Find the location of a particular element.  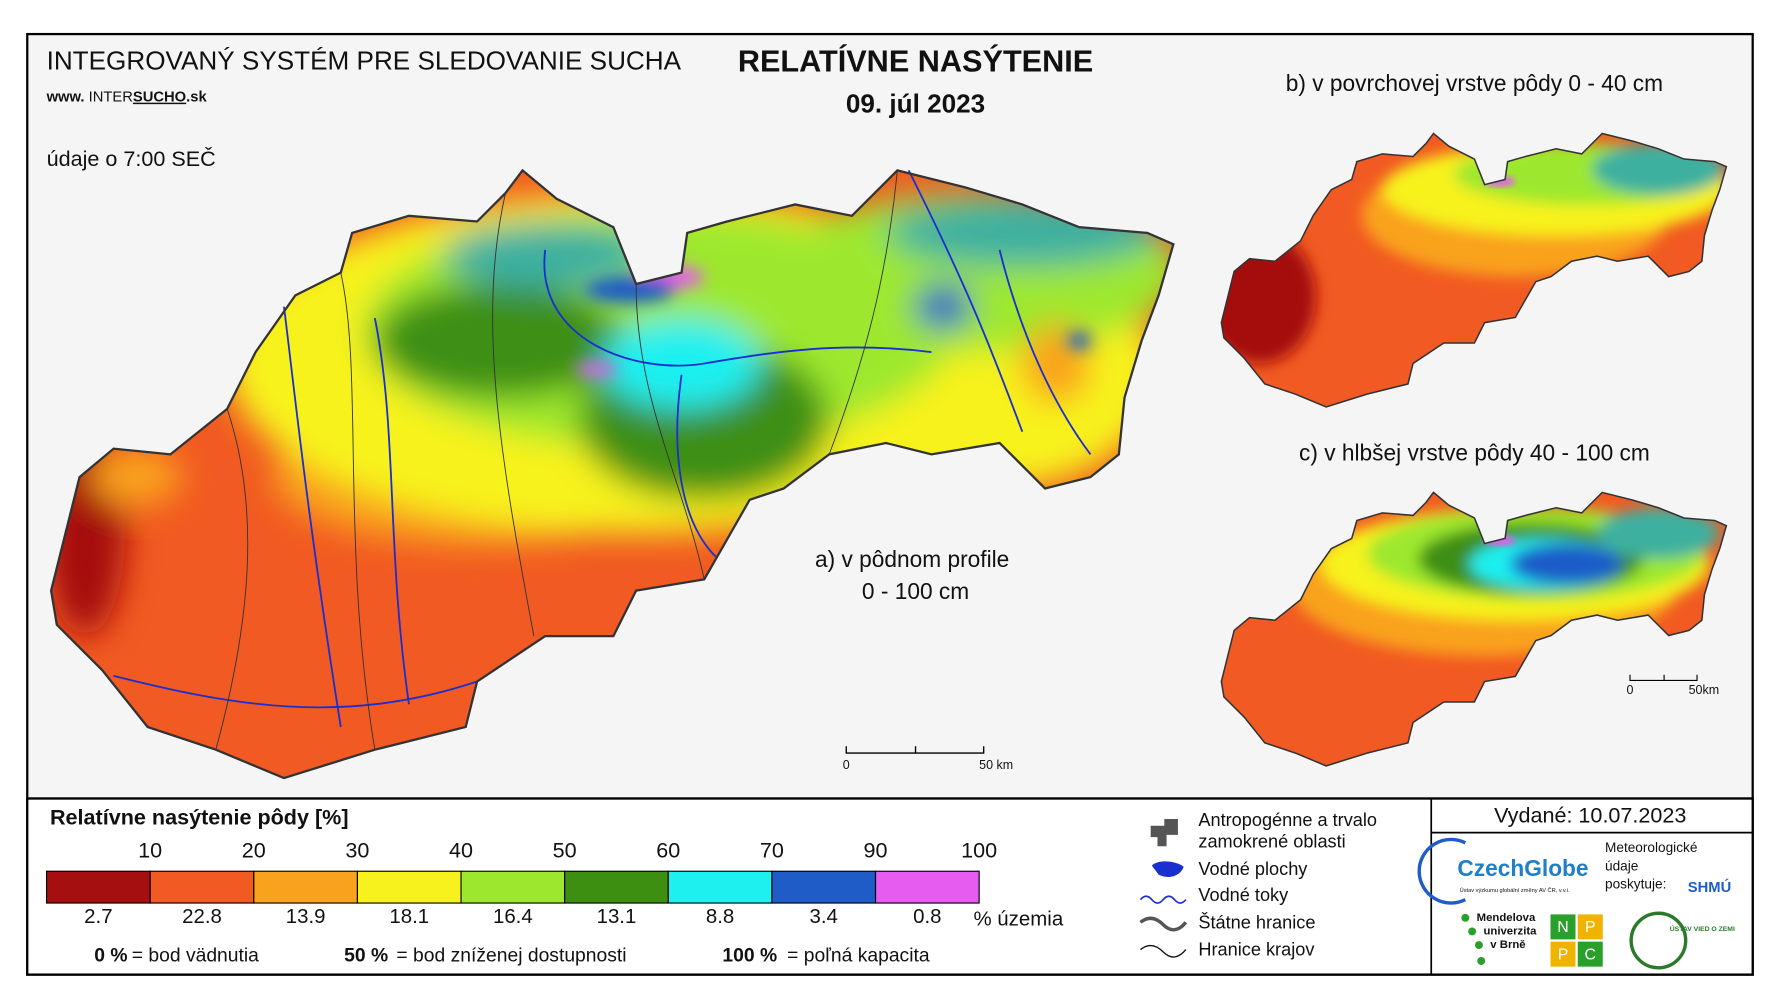

symbol-label: zamokrené oblasti is located at coordinates (1271, 842).